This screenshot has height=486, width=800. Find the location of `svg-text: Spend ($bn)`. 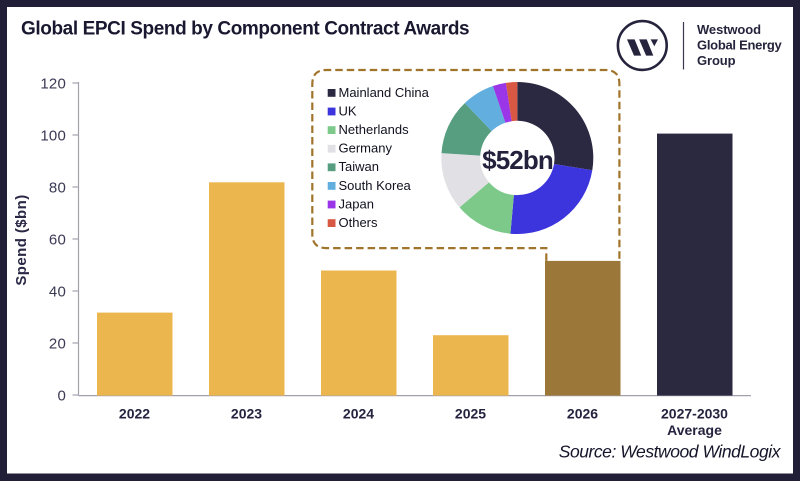

svg-text: Spend ($bn) is located at coordinates (21, 239).